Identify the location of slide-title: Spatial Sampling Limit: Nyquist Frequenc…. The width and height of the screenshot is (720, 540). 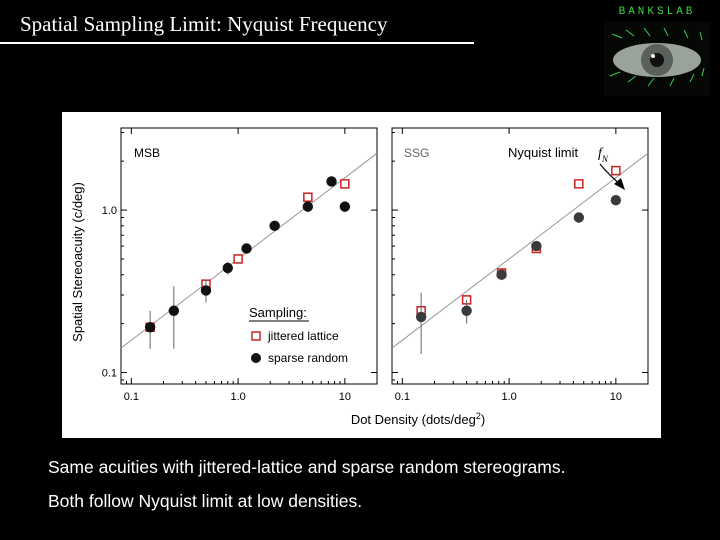
(204, 24).